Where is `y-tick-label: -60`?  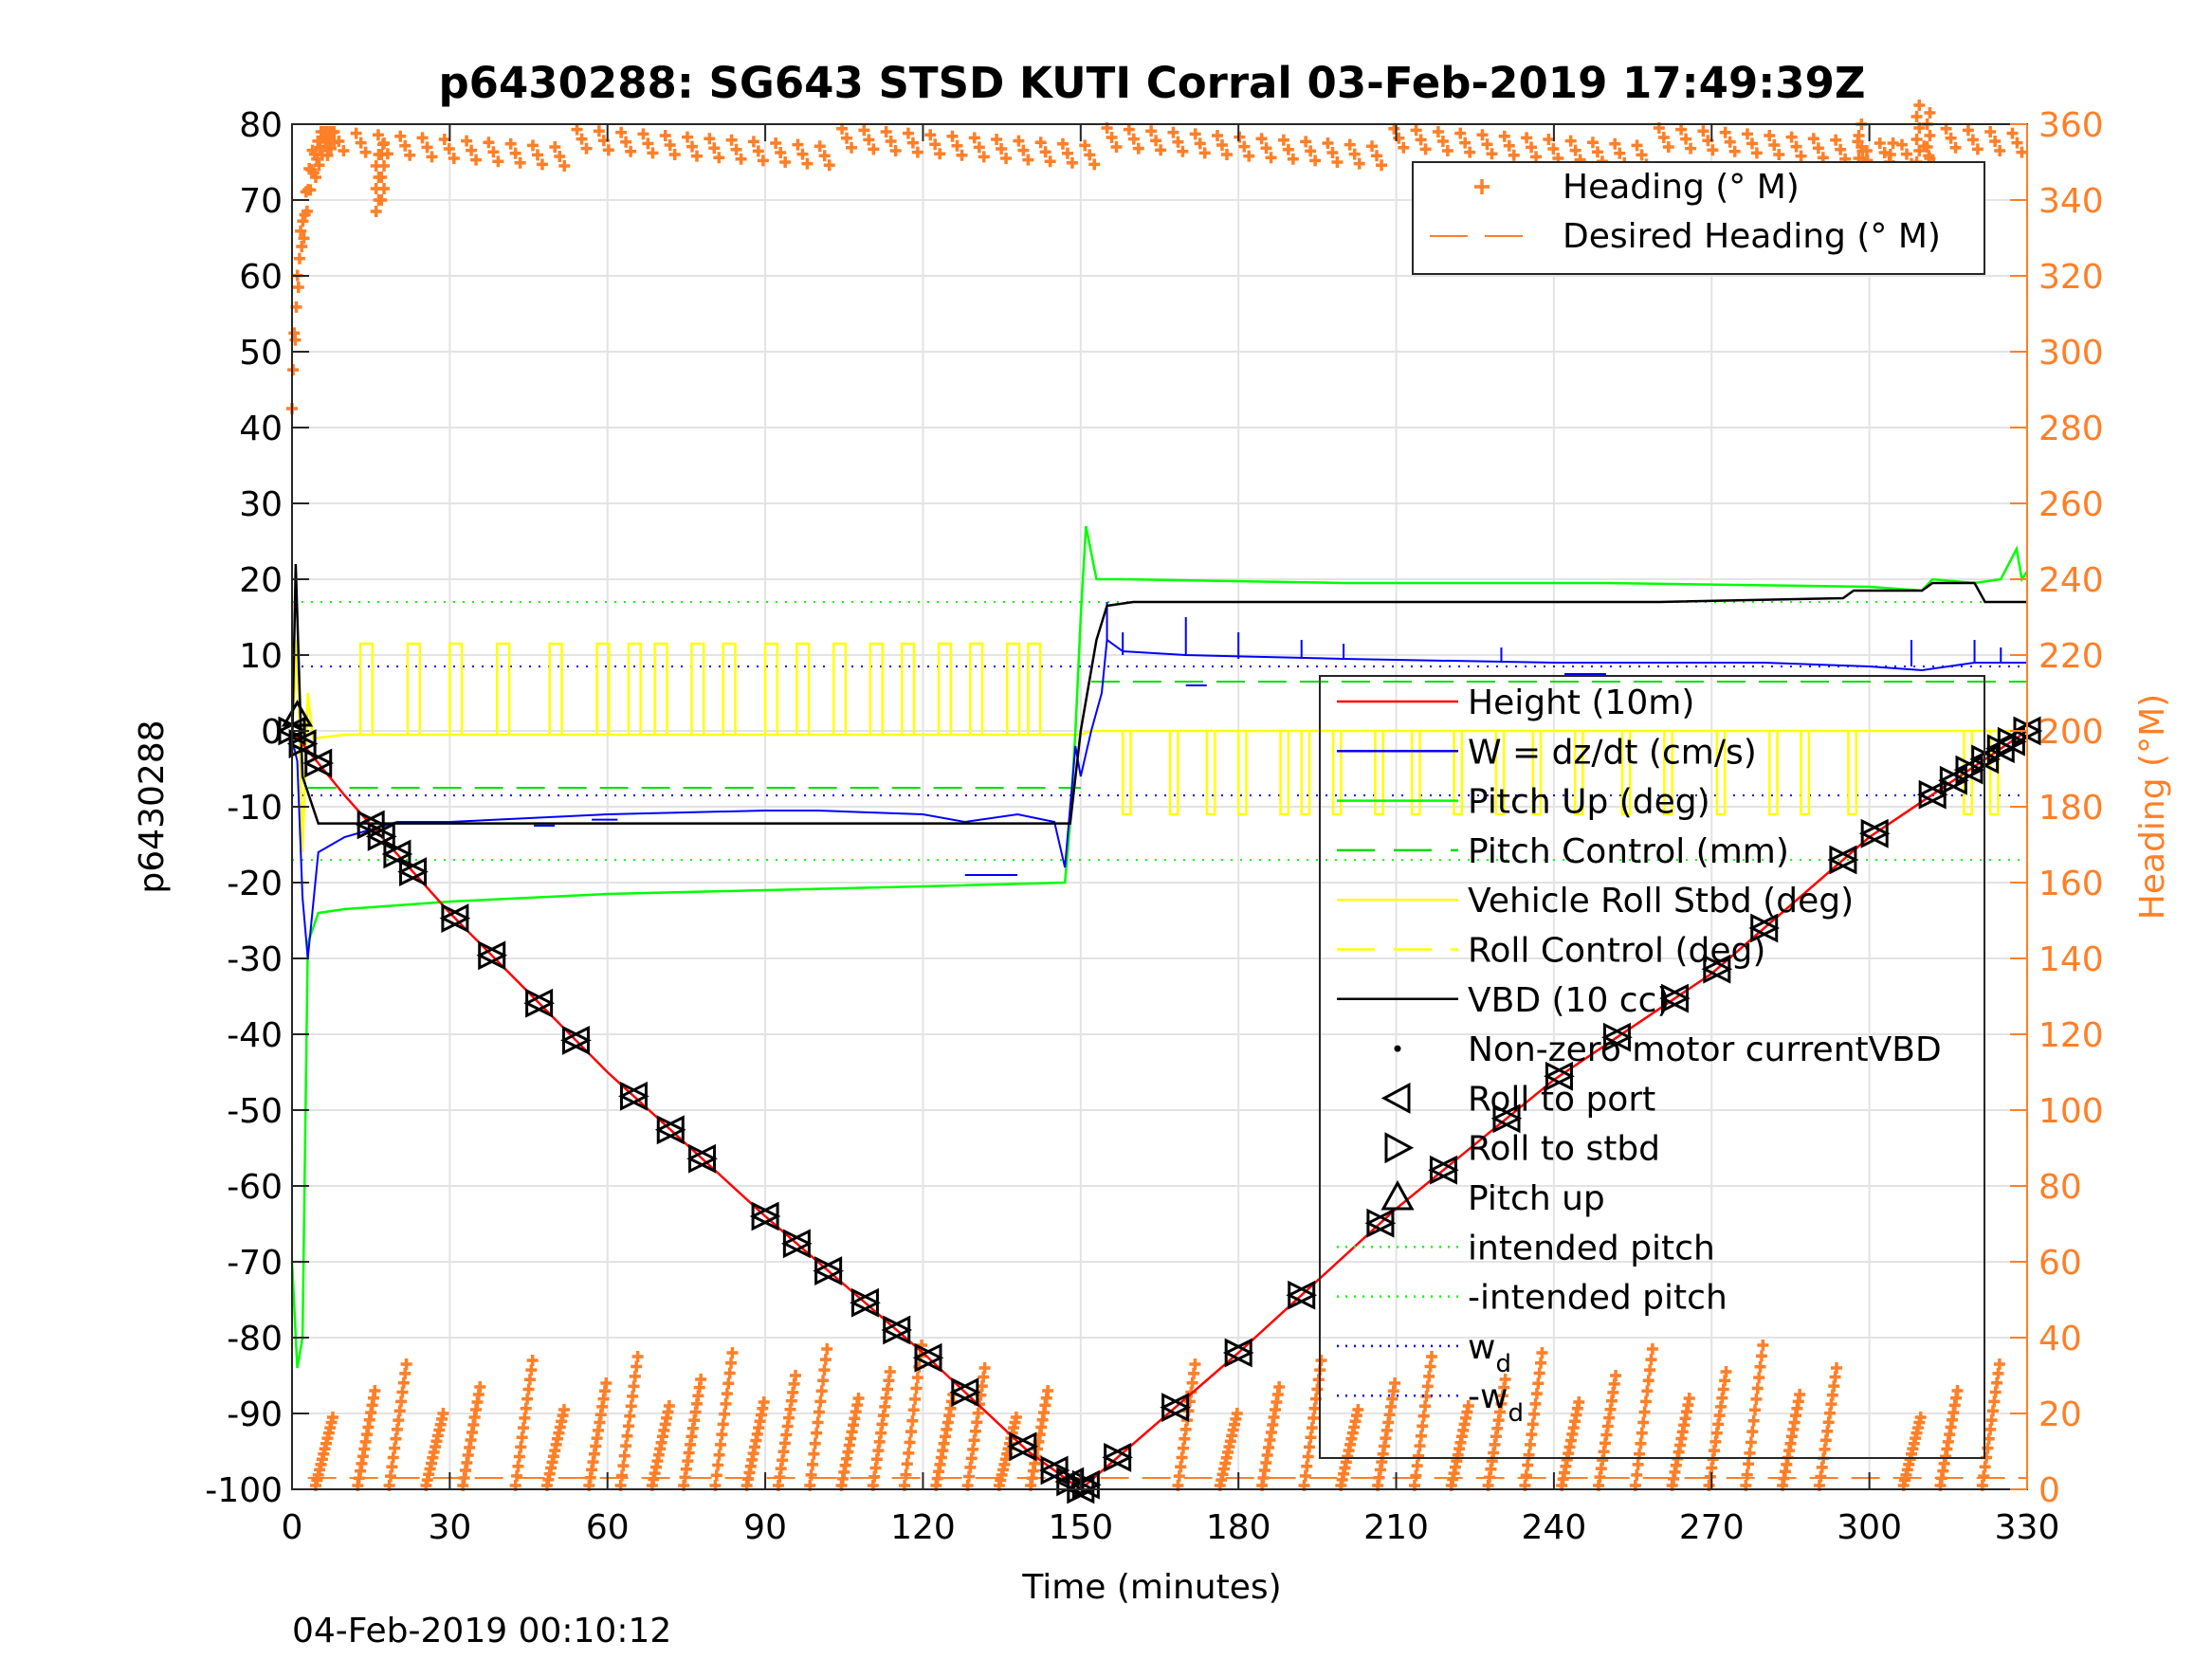 y-tick-label: -60 is located at coordinates (255, 1187).